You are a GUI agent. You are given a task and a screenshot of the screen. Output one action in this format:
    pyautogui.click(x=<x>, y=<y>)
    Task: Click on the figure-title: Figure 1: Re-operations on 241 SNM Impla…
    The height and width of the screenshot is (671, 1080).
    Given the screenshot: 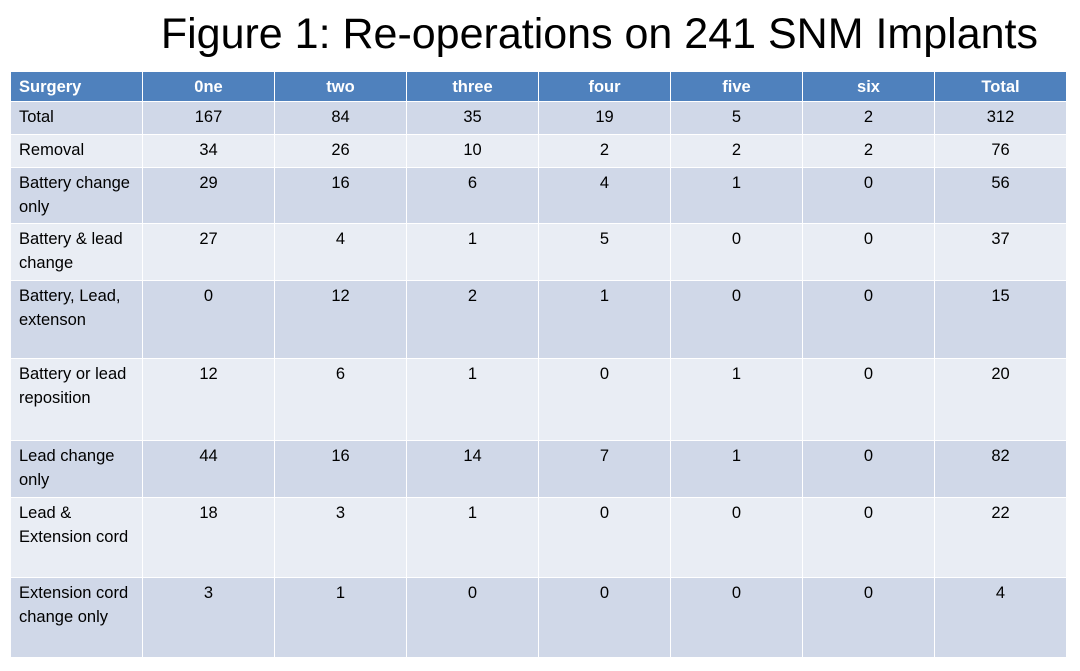 What is the action you would take?
    pyautogui.click(x=599, y=34)
    